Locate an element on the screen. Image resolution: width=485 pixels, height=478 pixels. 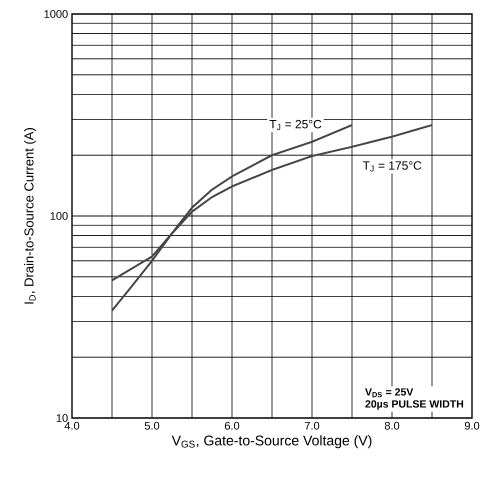
y-tick-label: 10 is located at coordinates (62, 418).